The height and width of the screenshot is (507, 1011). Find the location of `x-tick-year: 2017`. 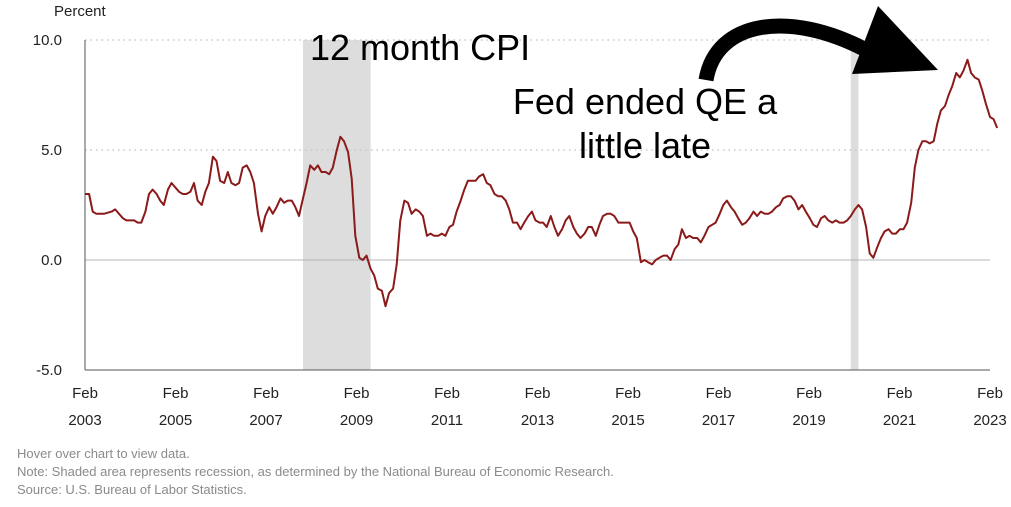

x-tick-year: 2017 is located at coordinates (718, 420).